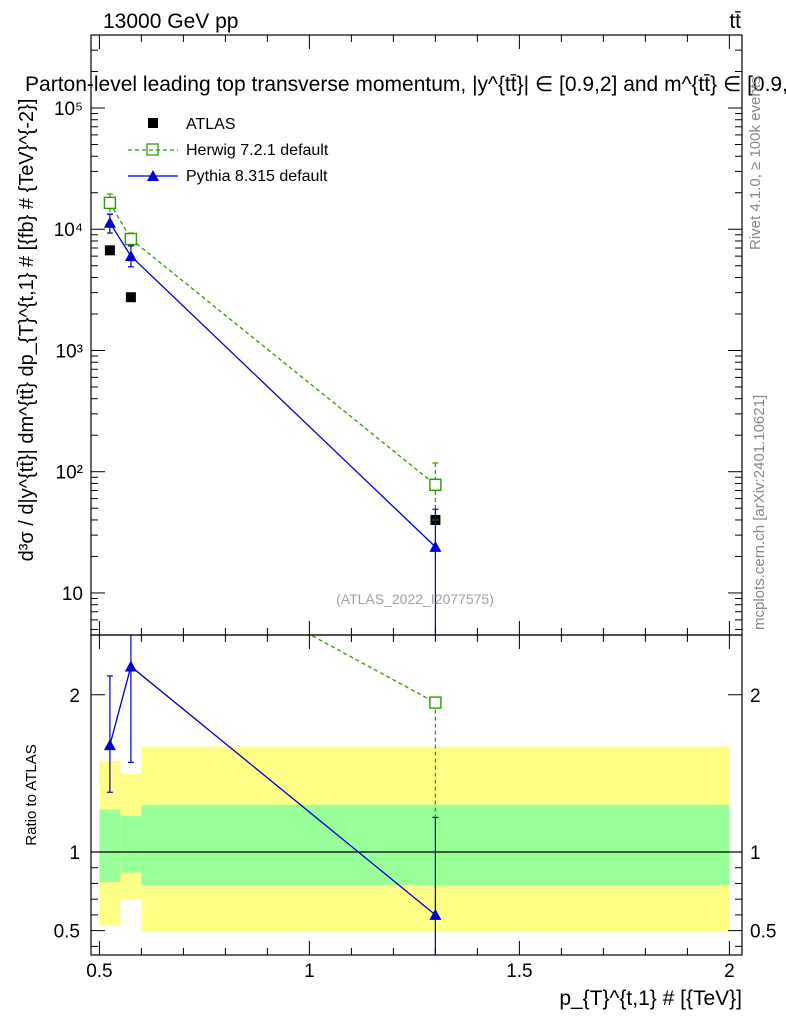 The height and width of the screenshot is (1024, 786). Describe the element at coordinates (68, 109) in the screenshot. I see `main-y-tick-label: 10⁵` at that location.